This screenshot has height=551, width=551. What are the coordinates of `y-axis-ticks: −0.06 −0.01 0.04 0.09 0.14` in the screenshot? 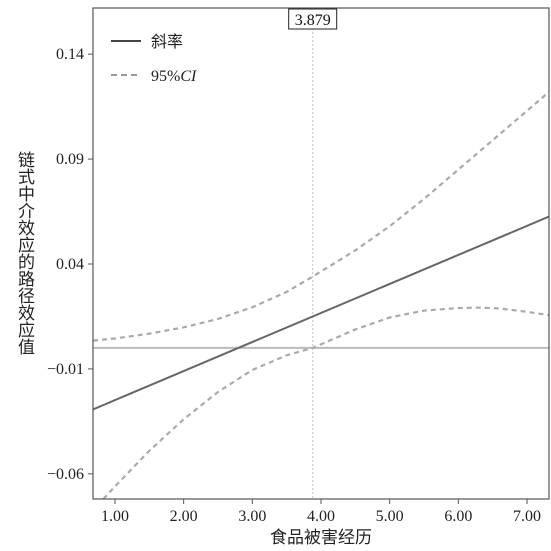 It's located at (70, 264).